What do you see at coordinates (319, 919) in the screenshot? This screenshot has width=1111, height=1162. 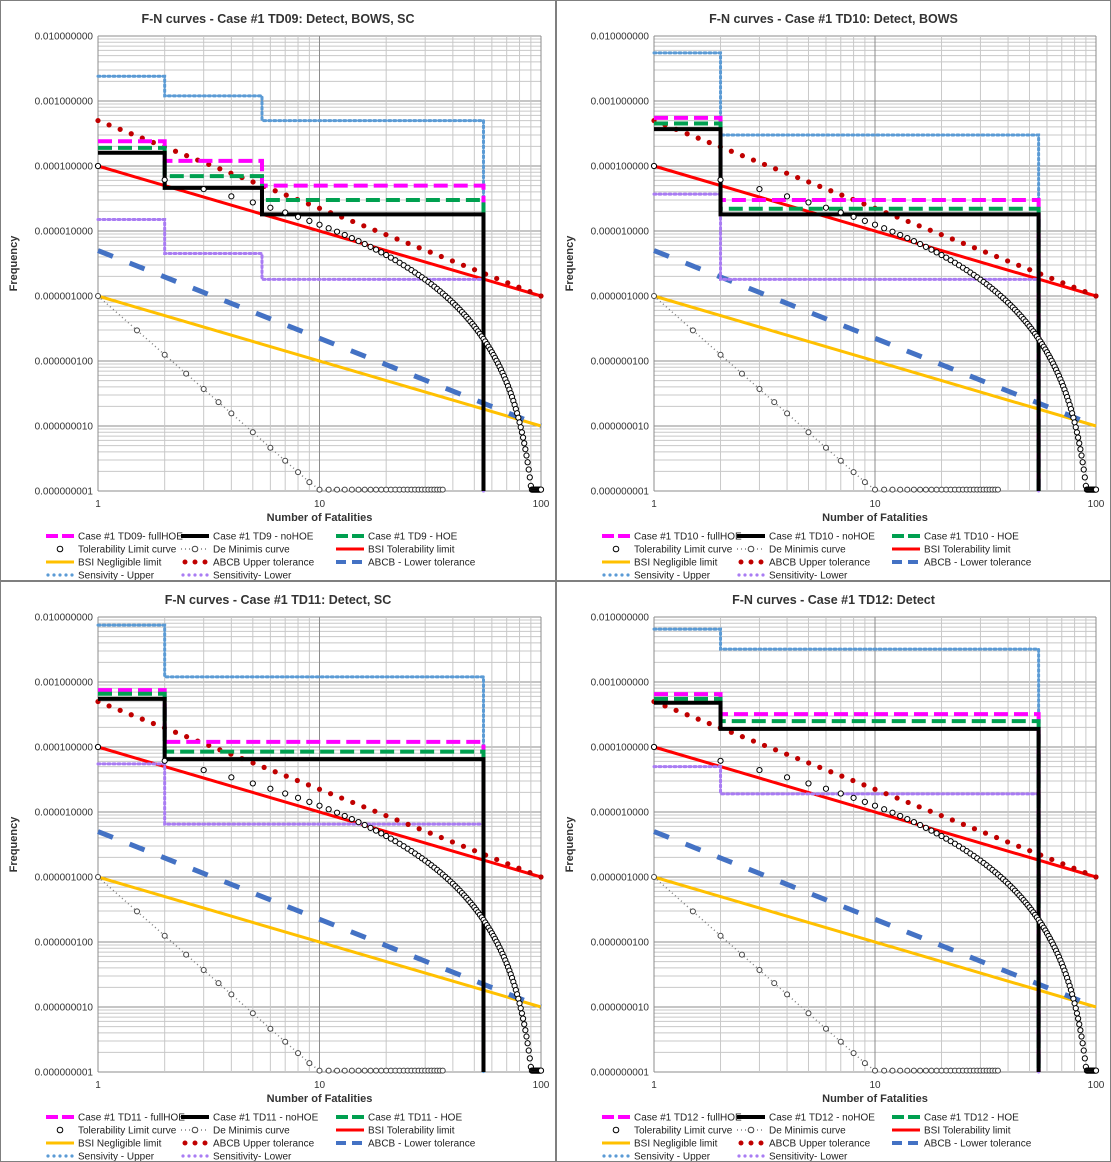 I see `abcb-lower-line` at bounding box center [319, 919].